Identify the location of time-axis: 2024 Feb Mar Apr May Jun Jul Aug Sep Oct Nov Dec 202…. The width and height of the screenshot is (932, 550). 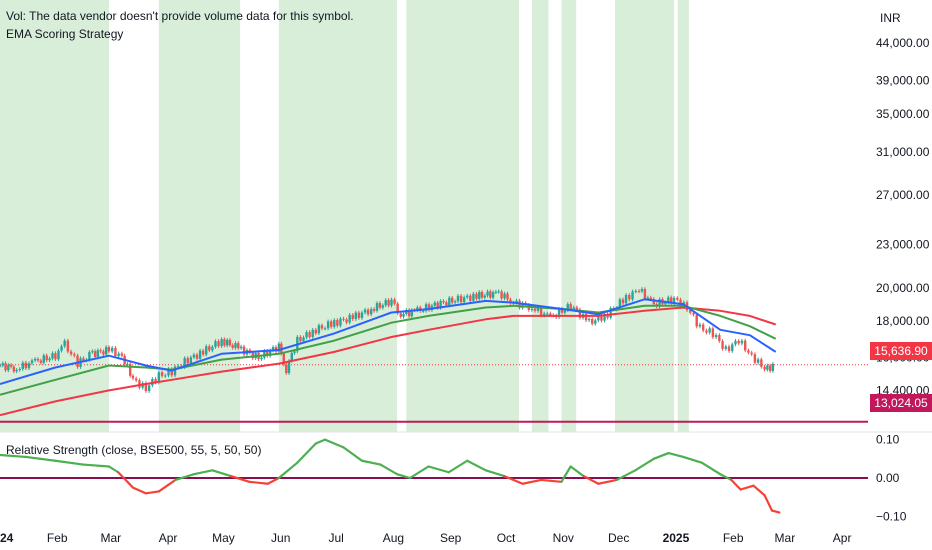
(425, 538).